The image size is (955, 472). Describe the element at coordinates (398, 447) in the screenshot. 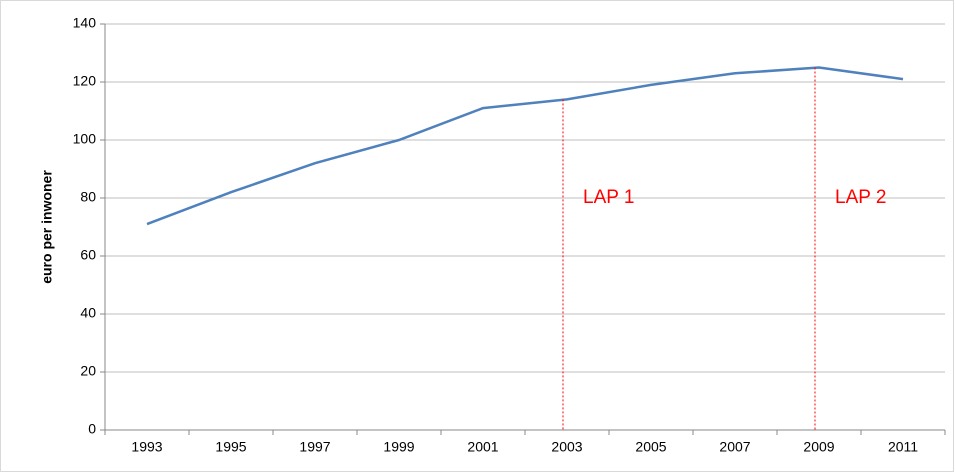

I see `x-tick-label: 1999` at that location.